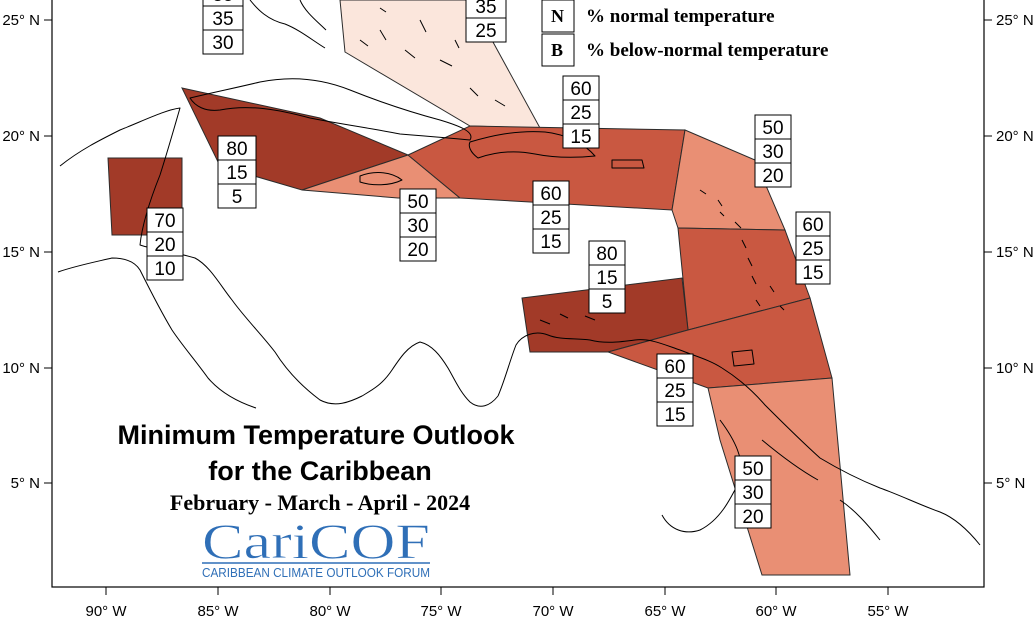  Describe the element at coordinates (441, 611) in the screenshot. I see `x-tick-label: 75° W` at that location.